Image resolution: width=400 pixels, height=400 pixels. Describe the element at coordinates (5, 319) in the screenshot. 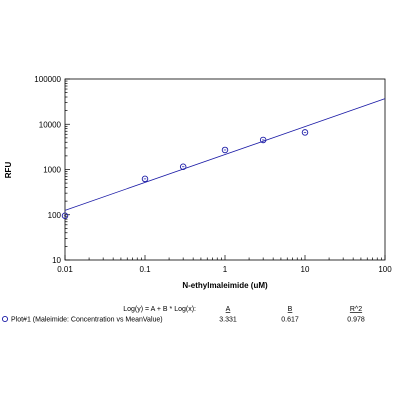

I see `legend-marker` at that location.